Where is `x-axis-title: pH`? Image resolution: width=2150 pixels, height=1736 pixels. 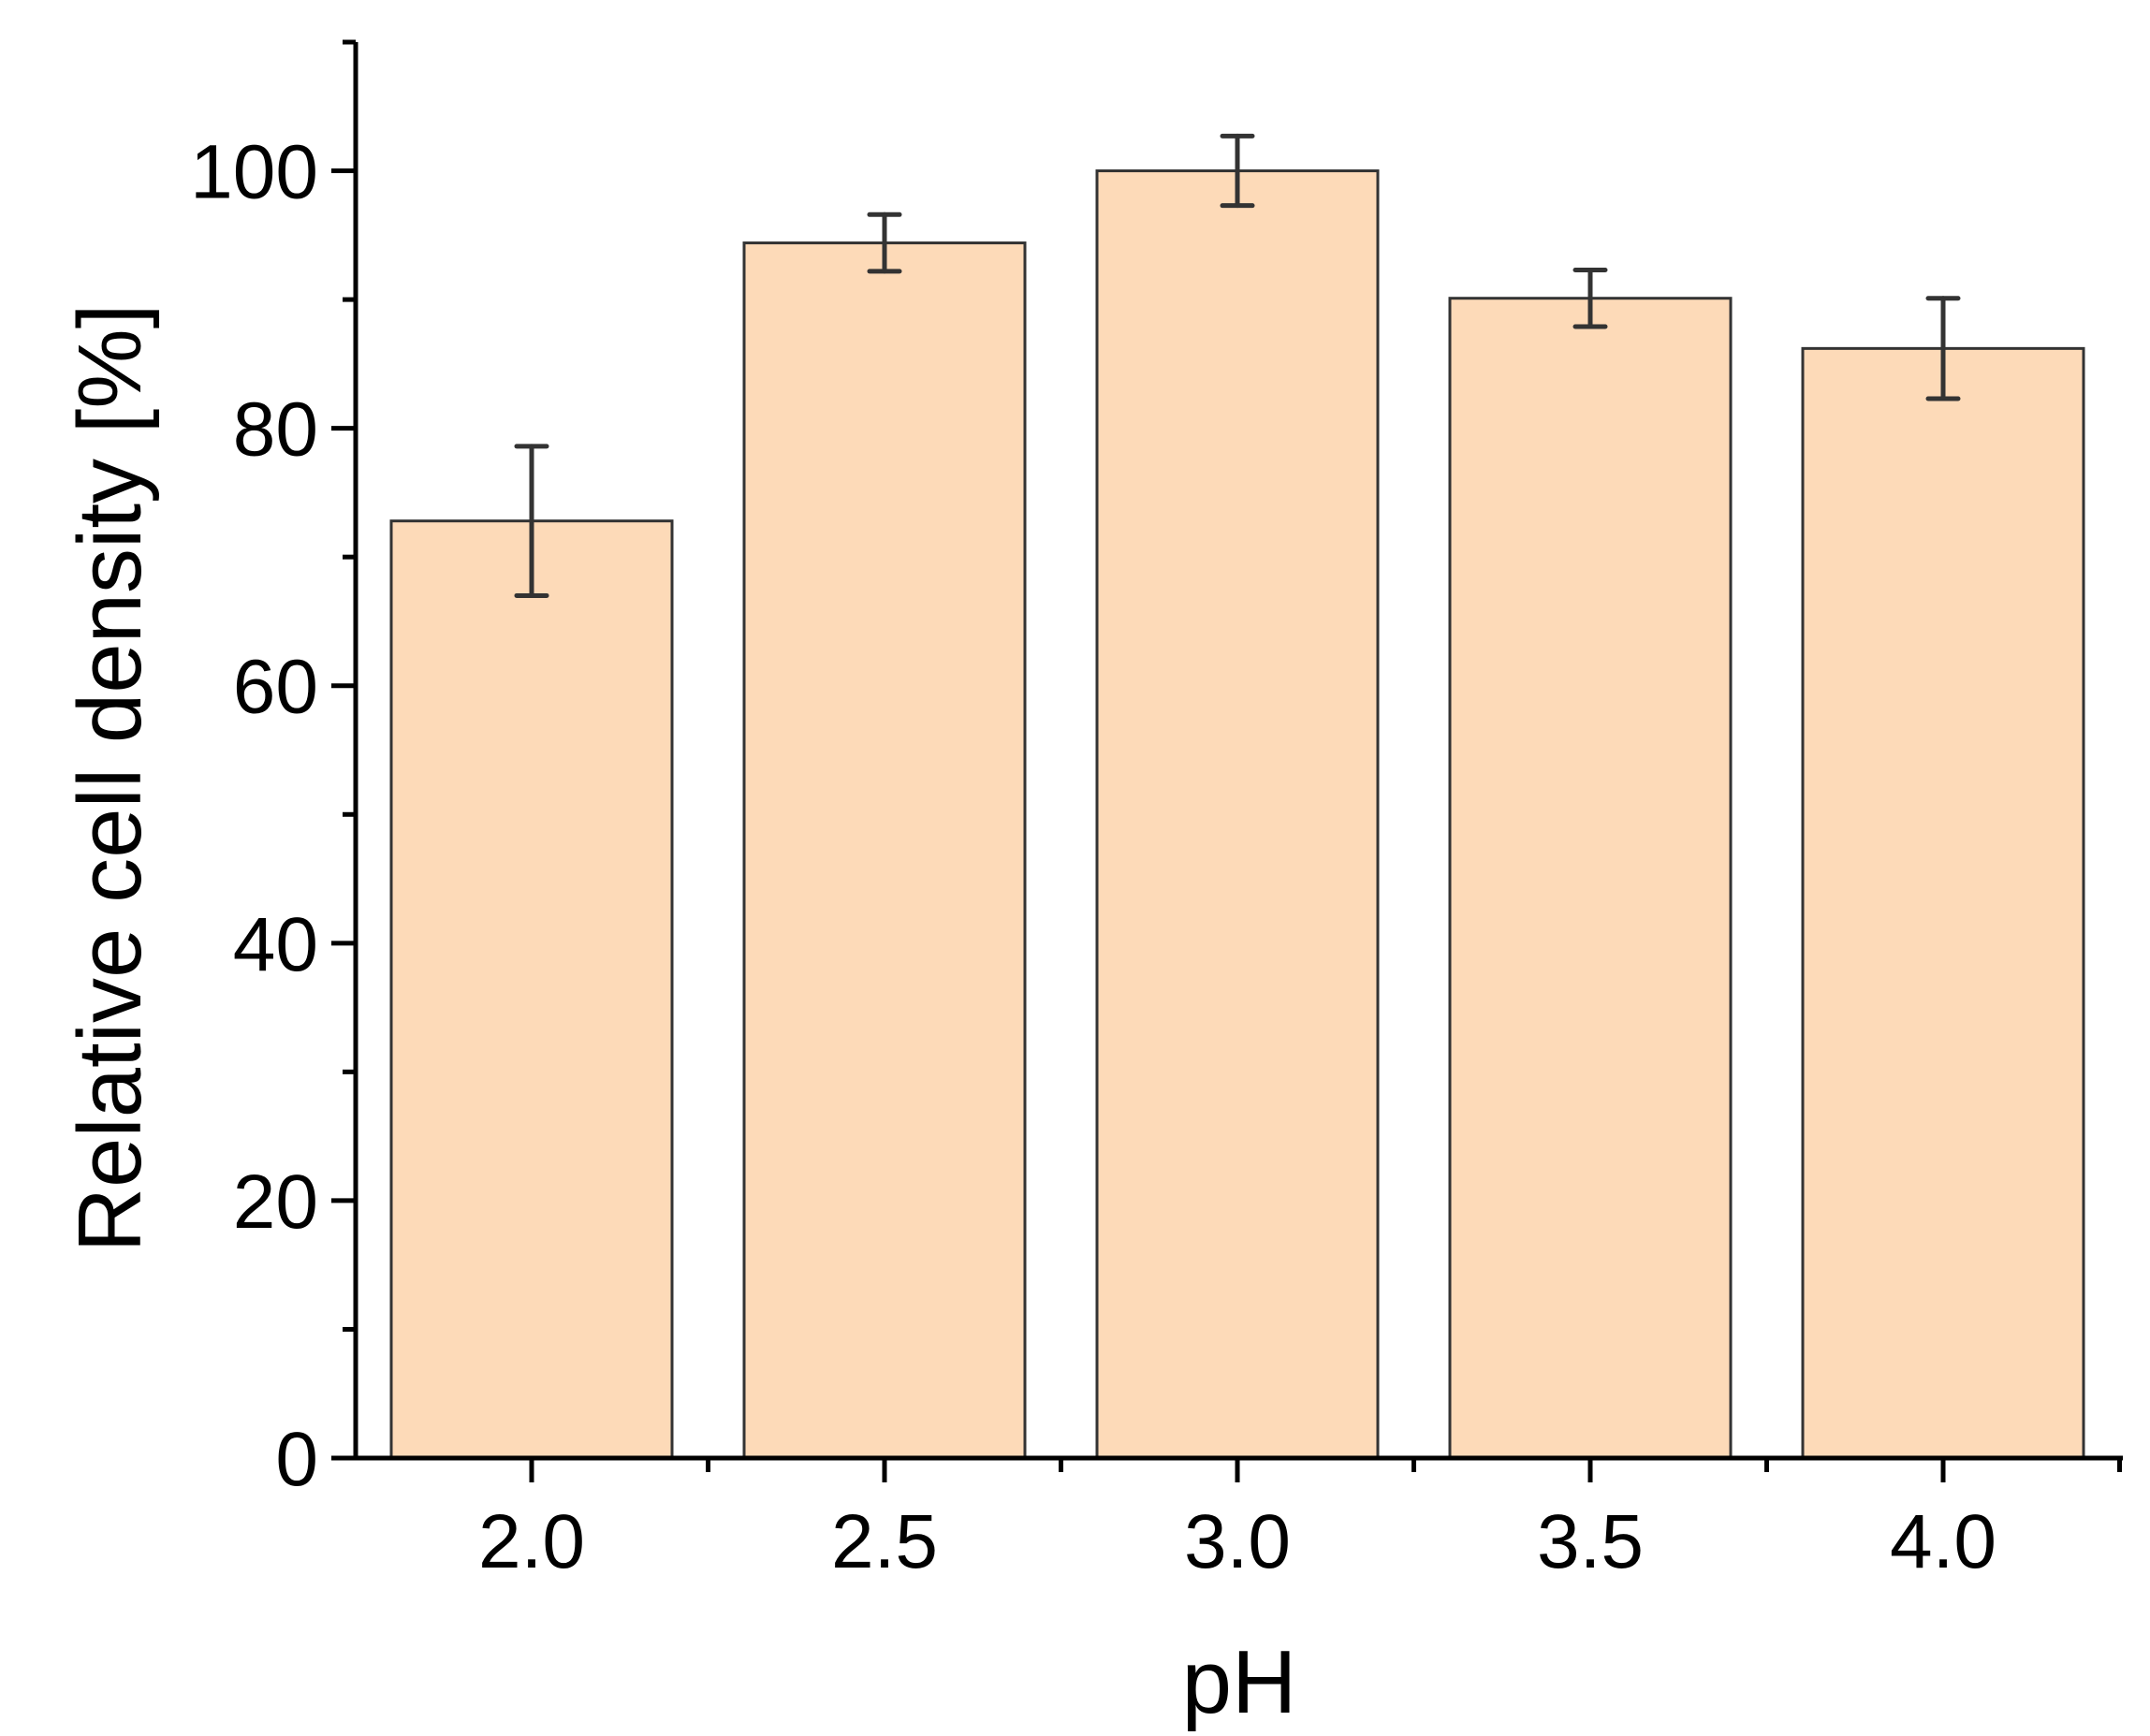 x-axis-title: pH is located at coordinates (1240, 1682).